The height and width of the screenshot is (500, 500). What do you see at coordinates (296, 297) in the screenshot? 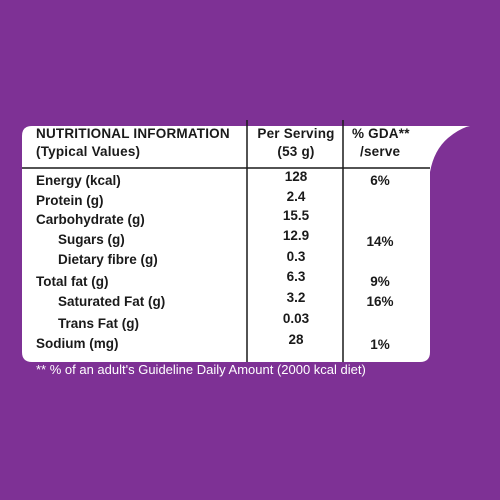
I see `row-value-saturated-fat: 3.2` at bounding box center [296, 297].